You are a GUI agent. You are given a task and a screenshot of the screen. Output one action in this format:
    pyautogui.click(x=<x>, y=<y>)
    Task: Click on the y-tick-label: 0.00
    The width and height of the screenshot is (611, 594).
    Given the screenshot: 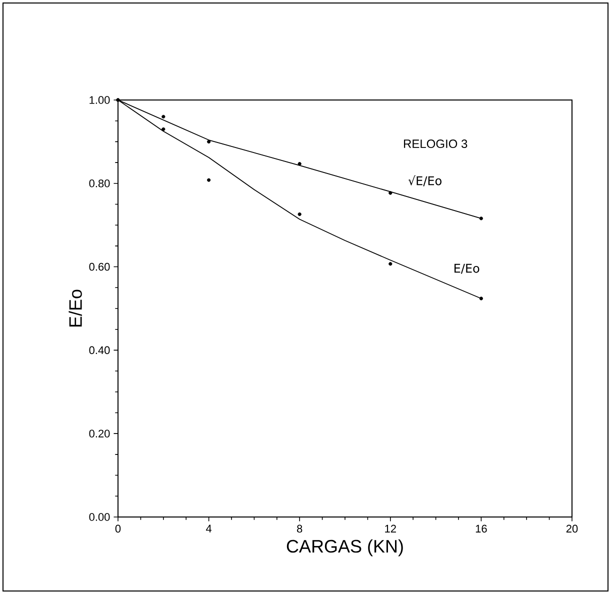 What is the action you would take?
    pyautogui.click(x=99, y=517)
    